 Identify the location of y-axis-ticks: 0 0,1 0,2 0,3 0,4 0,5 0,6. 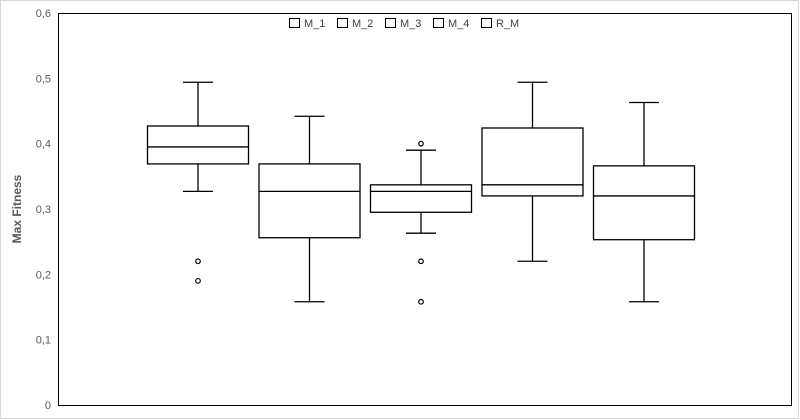
(43, 210).